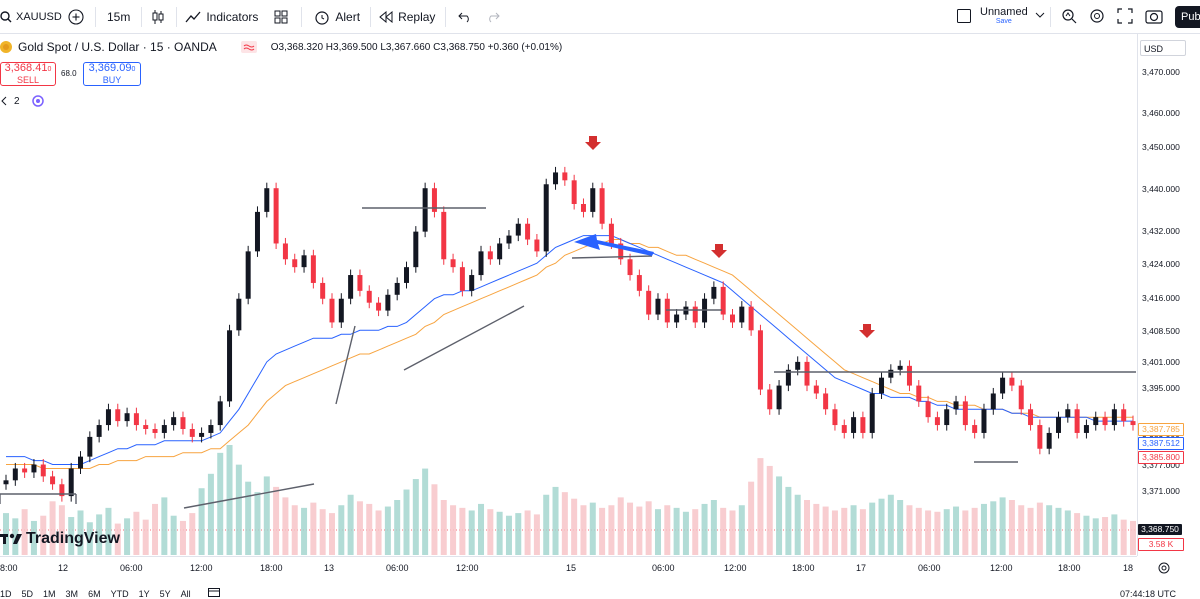  What do you see at coordinates (407, 17) in the screenshot?
I see `replay-button: Replay` at bounding box center [407, 17].